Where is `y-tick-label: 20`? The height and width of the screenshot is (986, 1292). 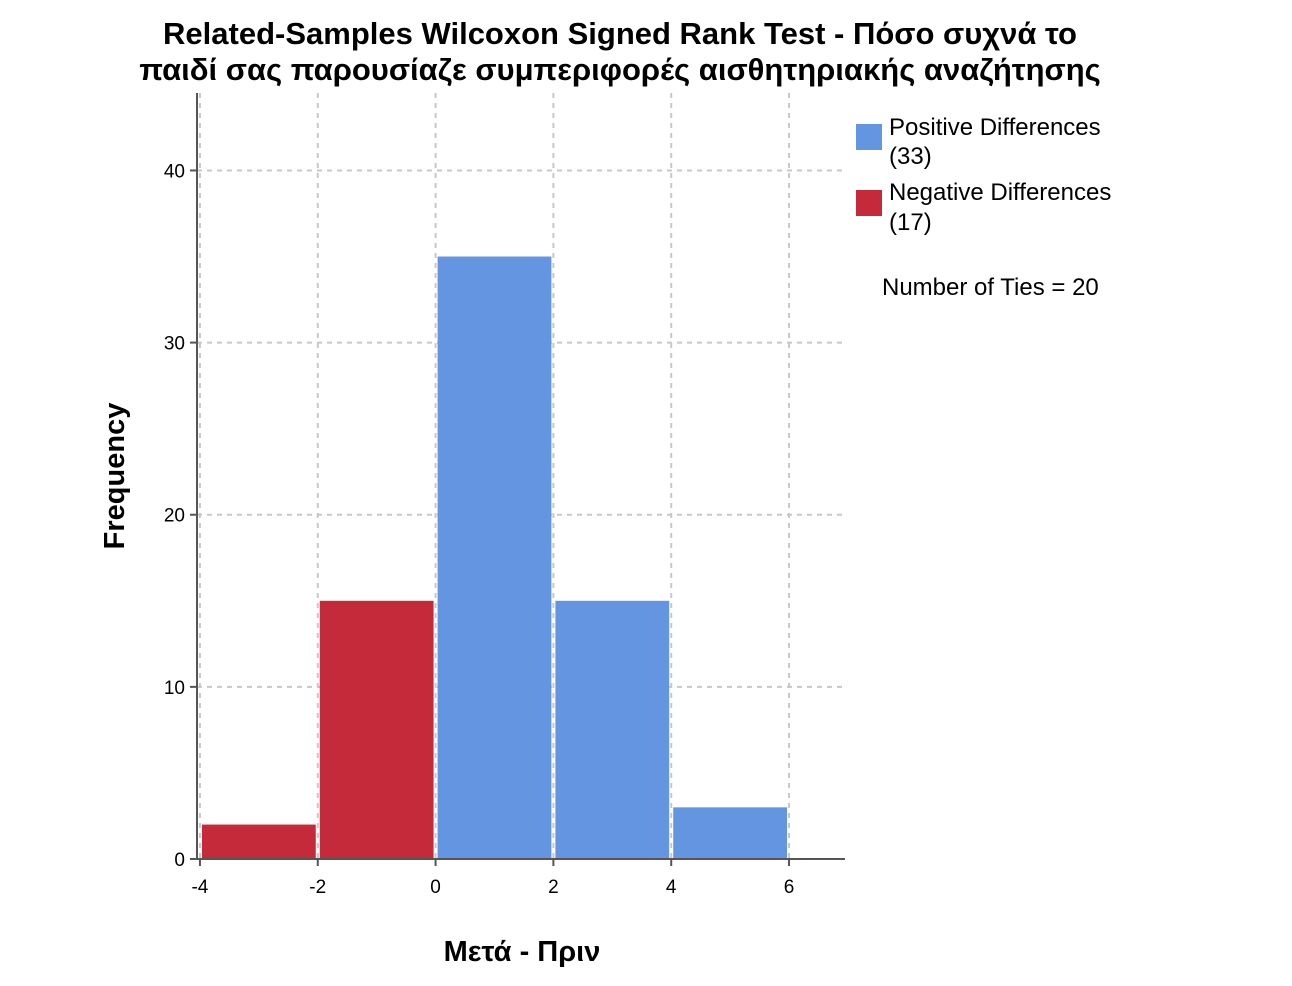
y-tick-label: 20 is located at coordinates (174, 516).